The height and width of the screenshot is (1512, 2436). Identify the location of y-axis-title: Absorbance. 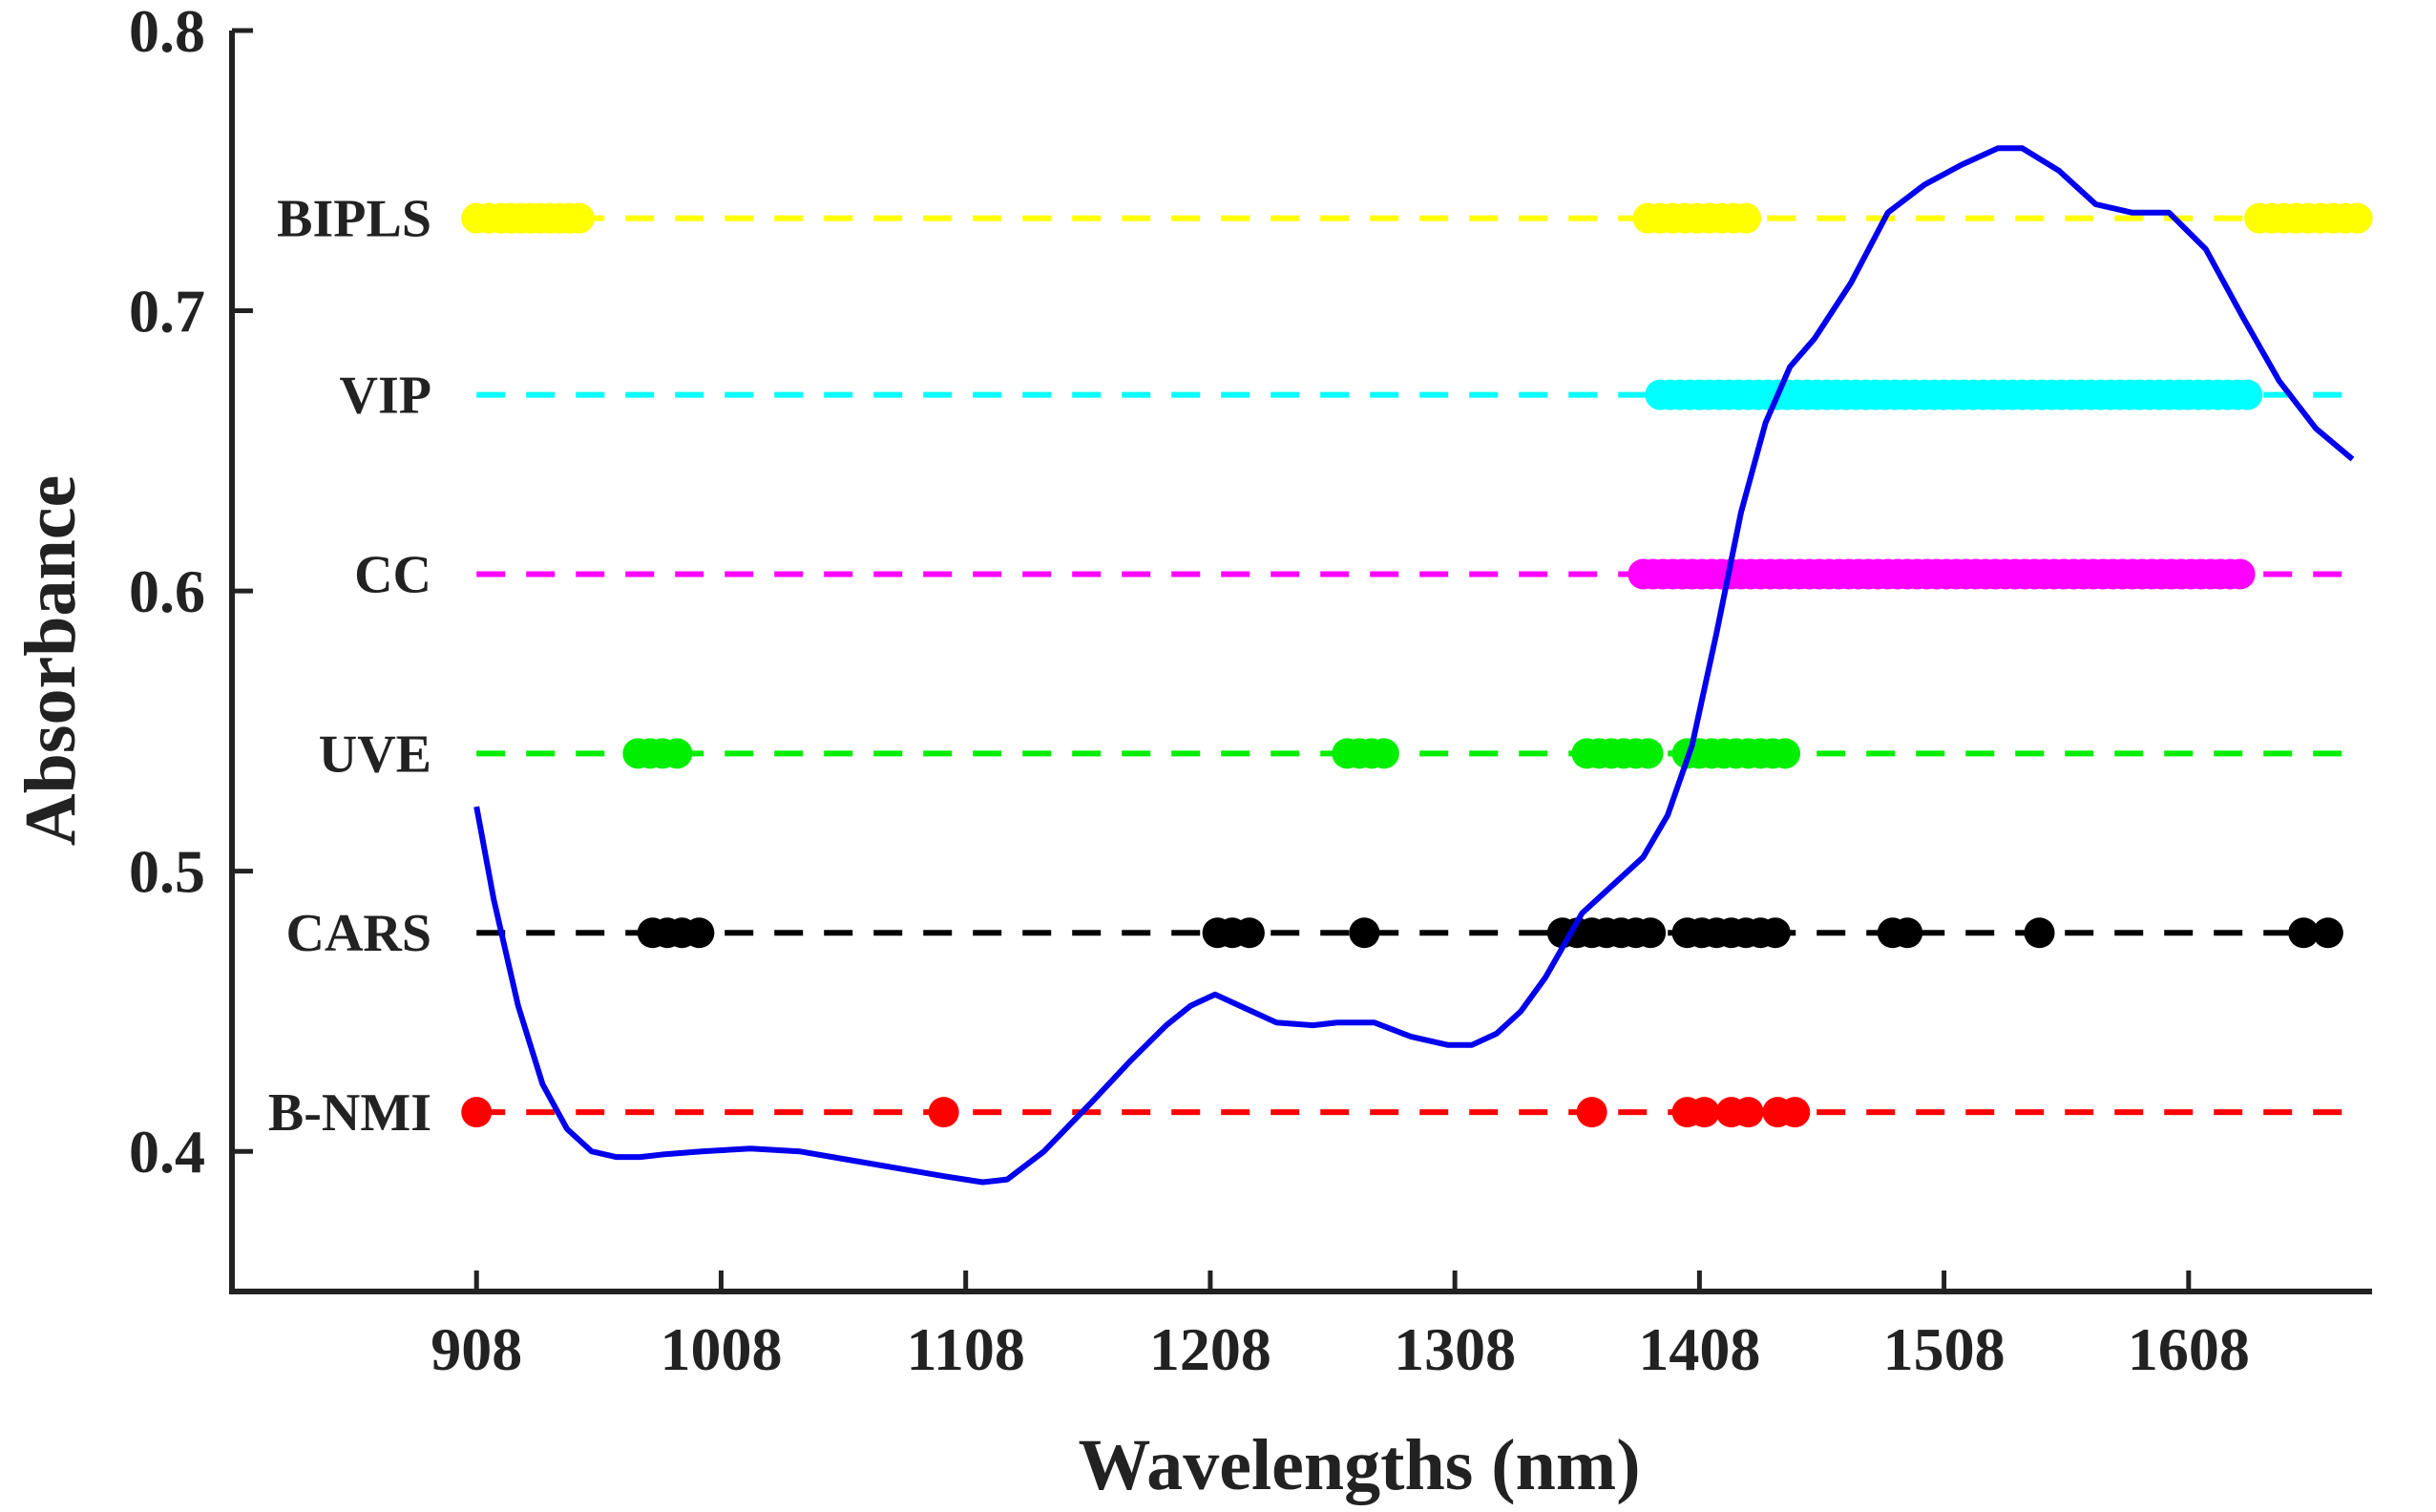
(50, 660).